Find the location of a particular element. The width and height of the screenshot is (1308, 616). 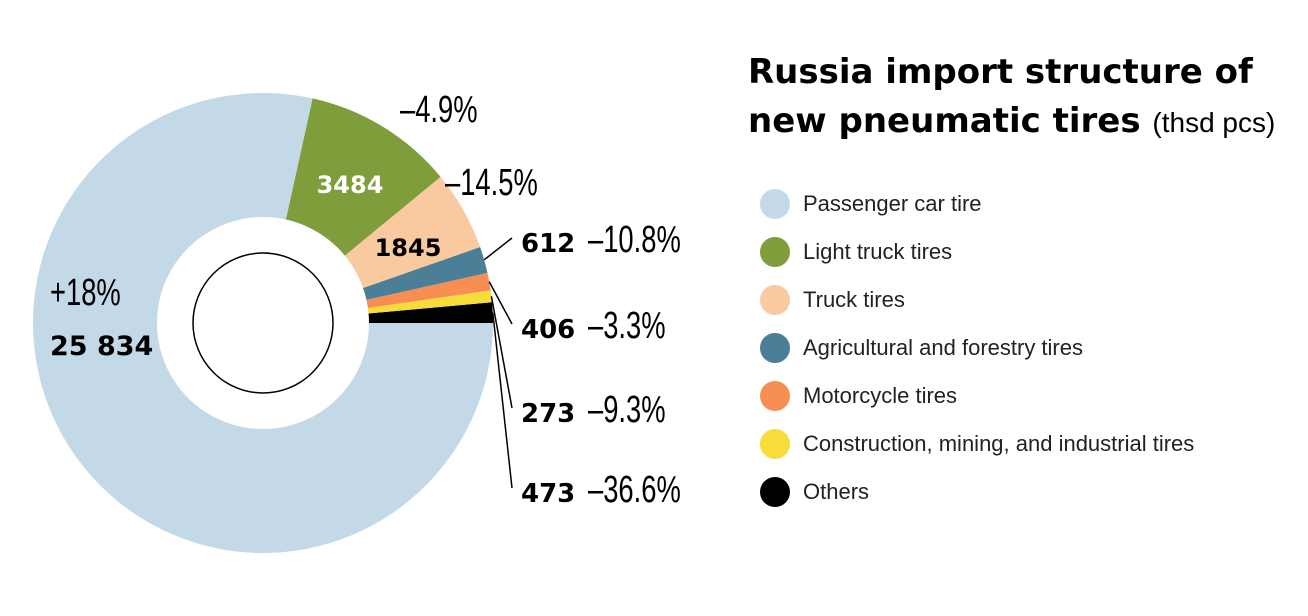

change-label: –14.5% is located at coordinates (491, 183).